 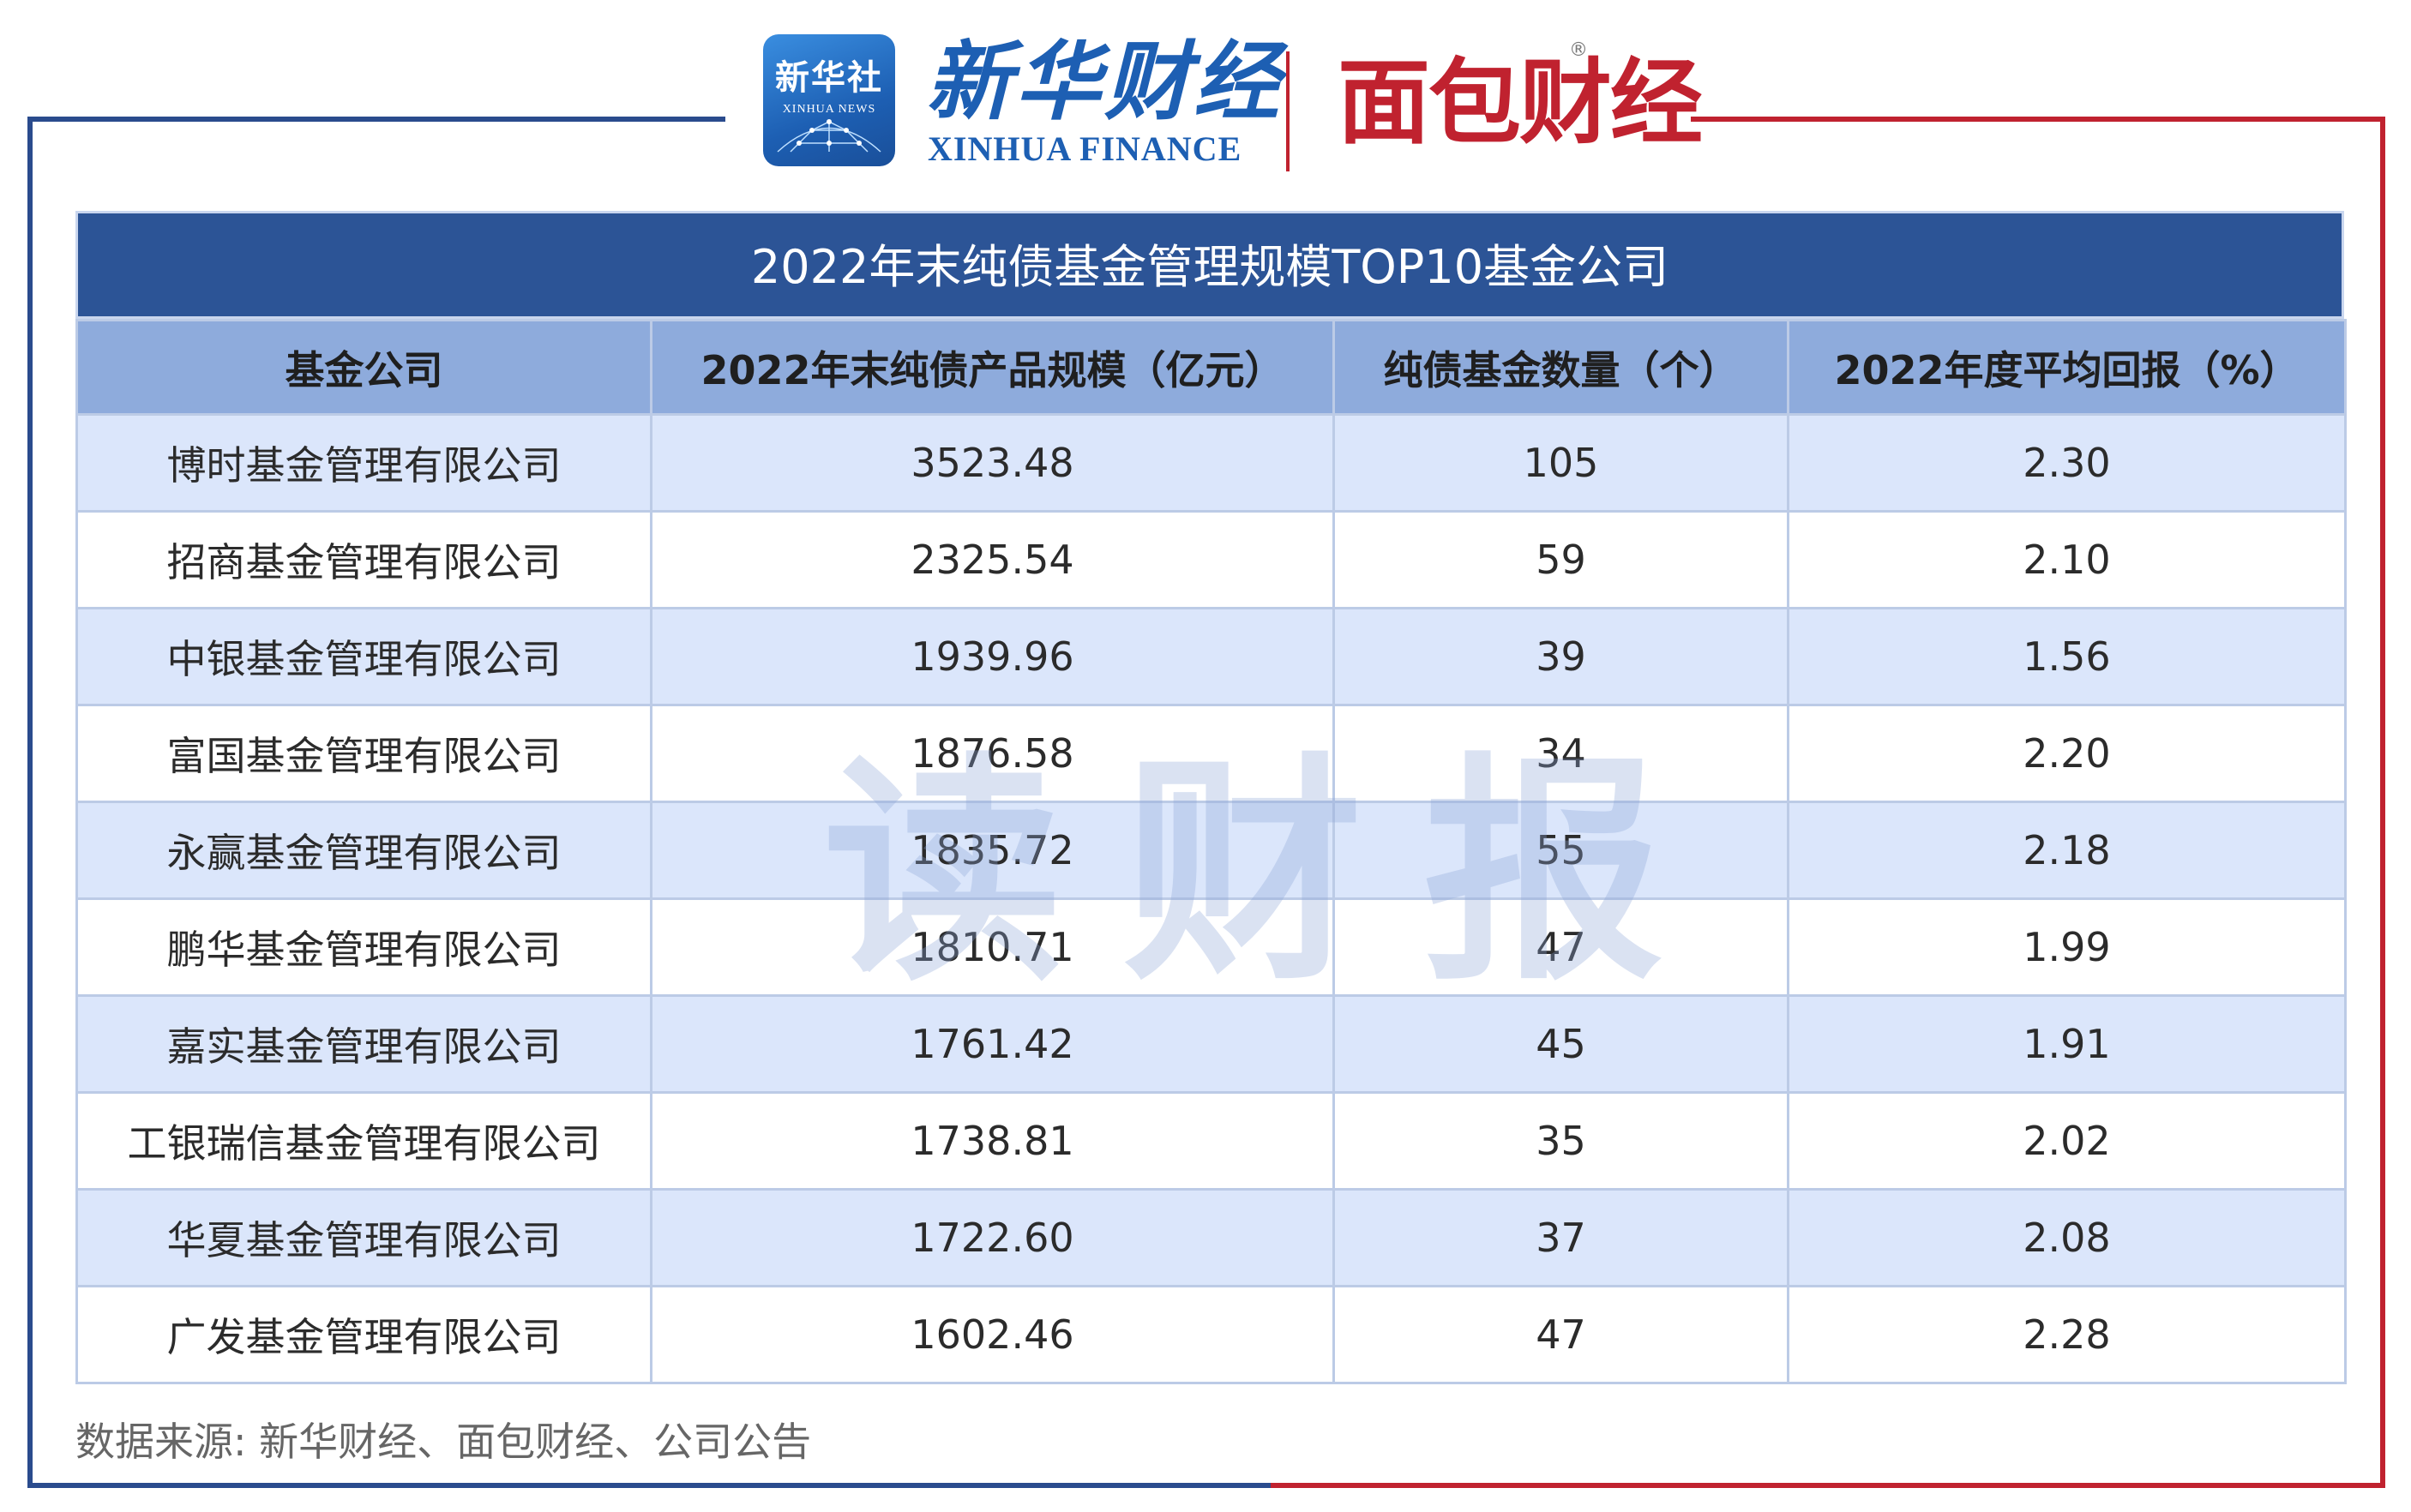 What do you see at coordinates (363, 463) in the screenshot?
I see `cell-company: 博时基金管理有限公司` at bounding box center [363, 463].